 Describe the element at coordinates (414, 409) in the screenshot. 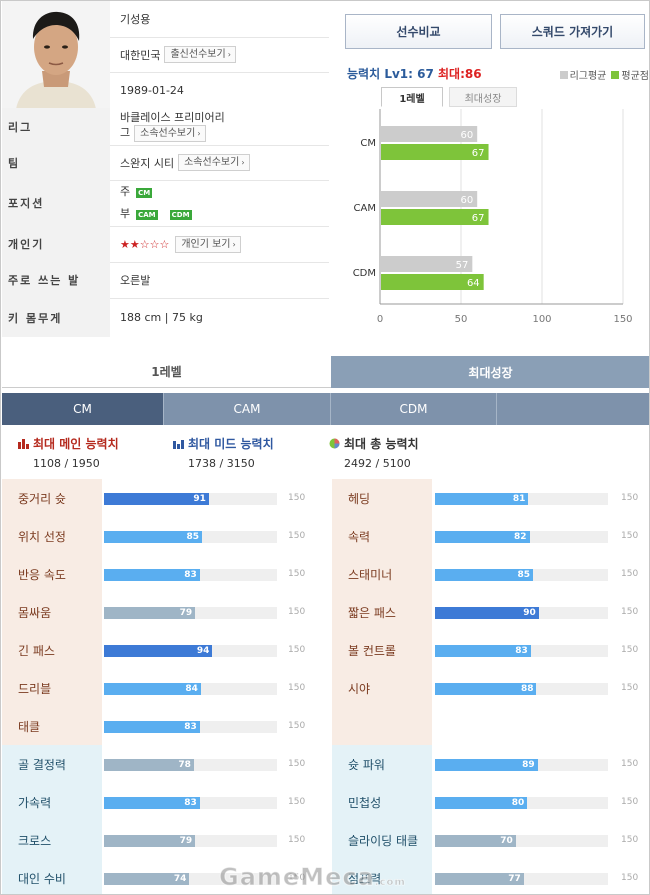

I see `tab-position-cdm: CDM` at that location.